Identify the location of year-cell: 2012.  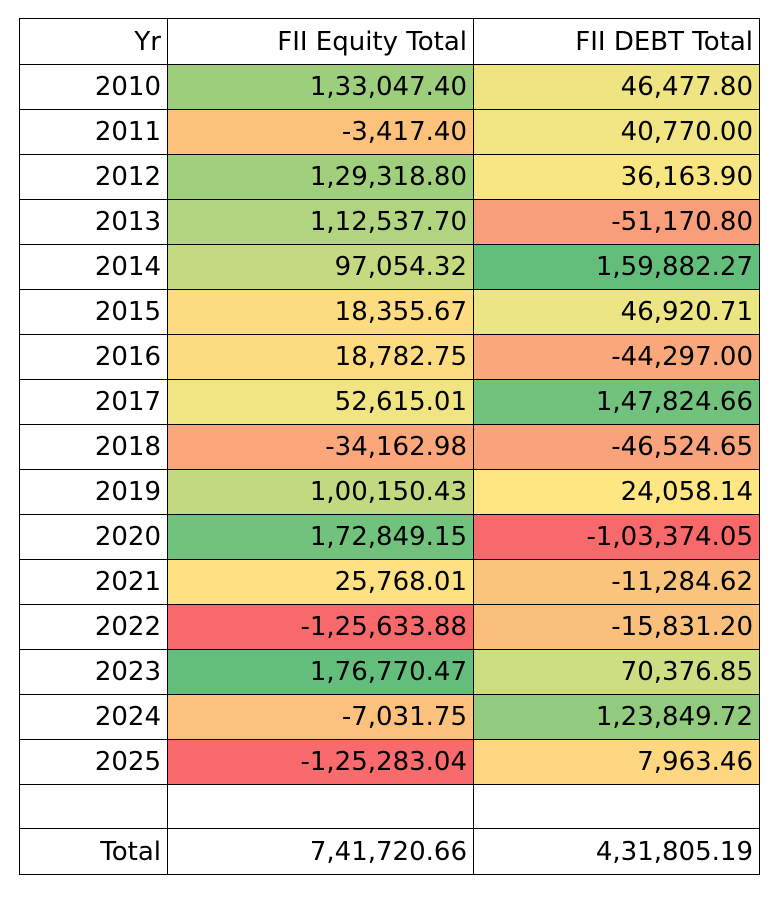
(93, 177).